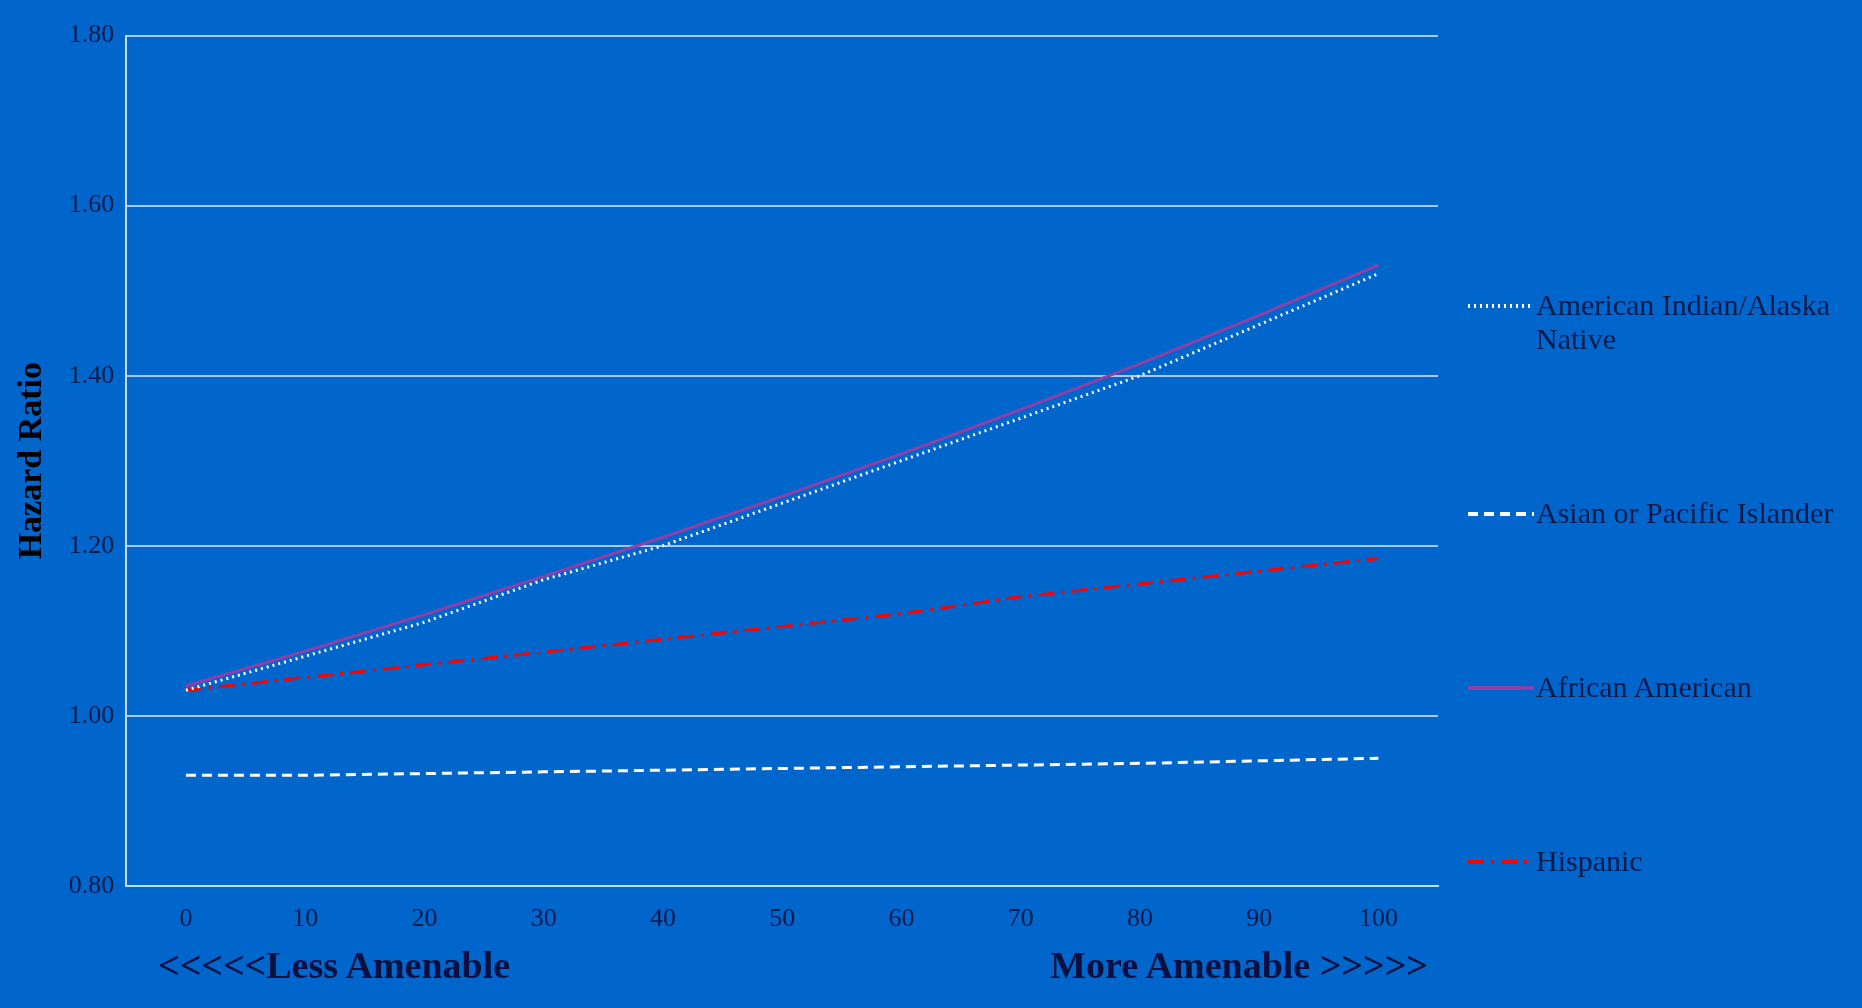  What do you see at coordinates (662, 918) in the screenshot?
I see `x-tick-label: 40` at bounding box center [662, 918].